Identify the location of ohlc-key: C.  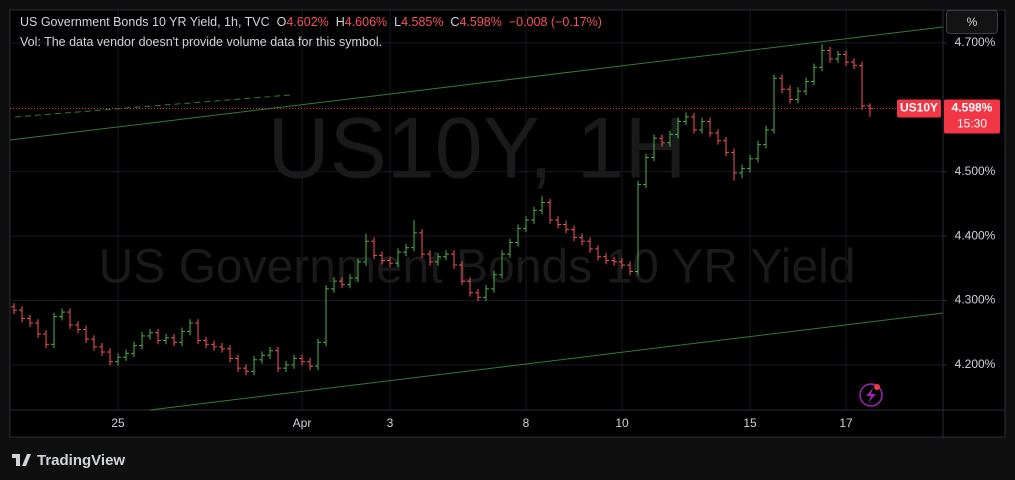
(455, 22).